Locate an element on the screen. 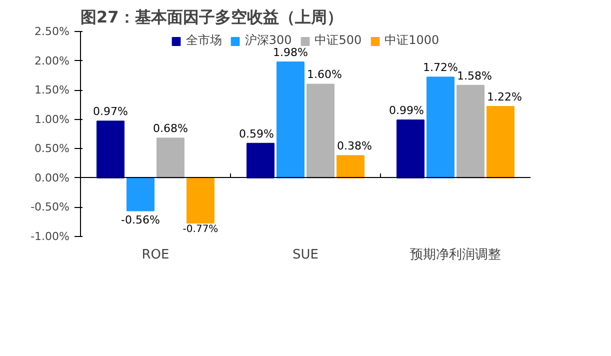 The height and width of the screenshot is (356, 611). data-label: 0.68% is located at coordinates (170, 129).